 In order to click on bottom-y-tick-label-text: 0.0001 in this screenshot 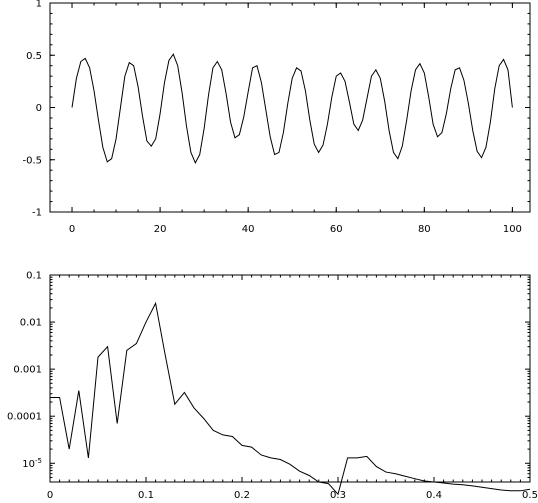, I will do `click(24, 417)`.